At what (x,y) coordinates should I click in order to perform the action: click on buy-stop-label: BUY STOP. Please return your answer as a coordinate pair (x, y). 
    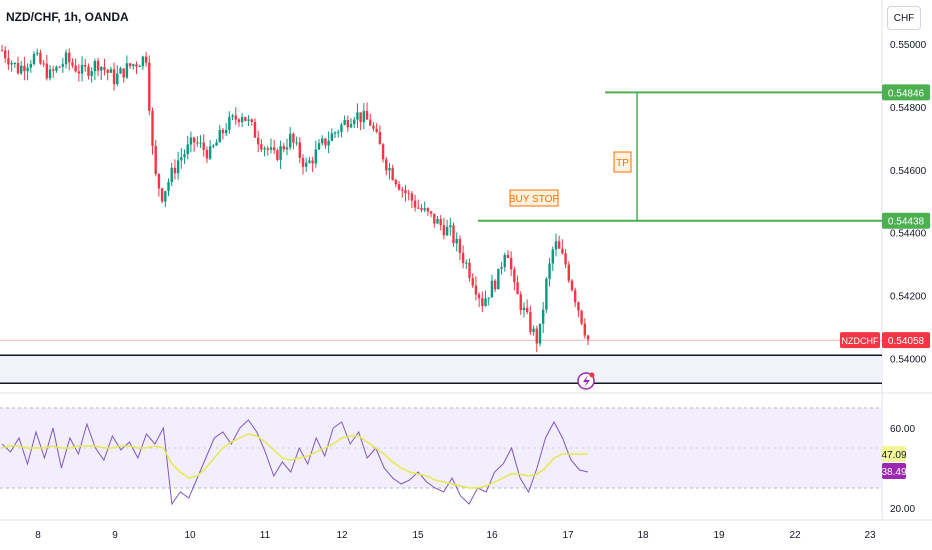
    Looking at the image, I should click on (534, 199).